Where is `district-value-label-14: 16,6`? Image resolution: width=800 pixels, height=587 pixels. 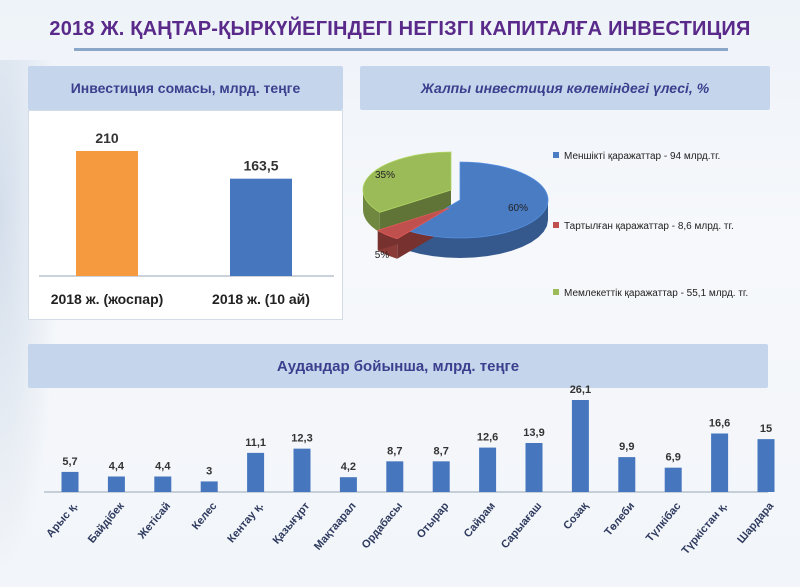 district-value-label-14: 16,6 is located at coordinates (719, 423).